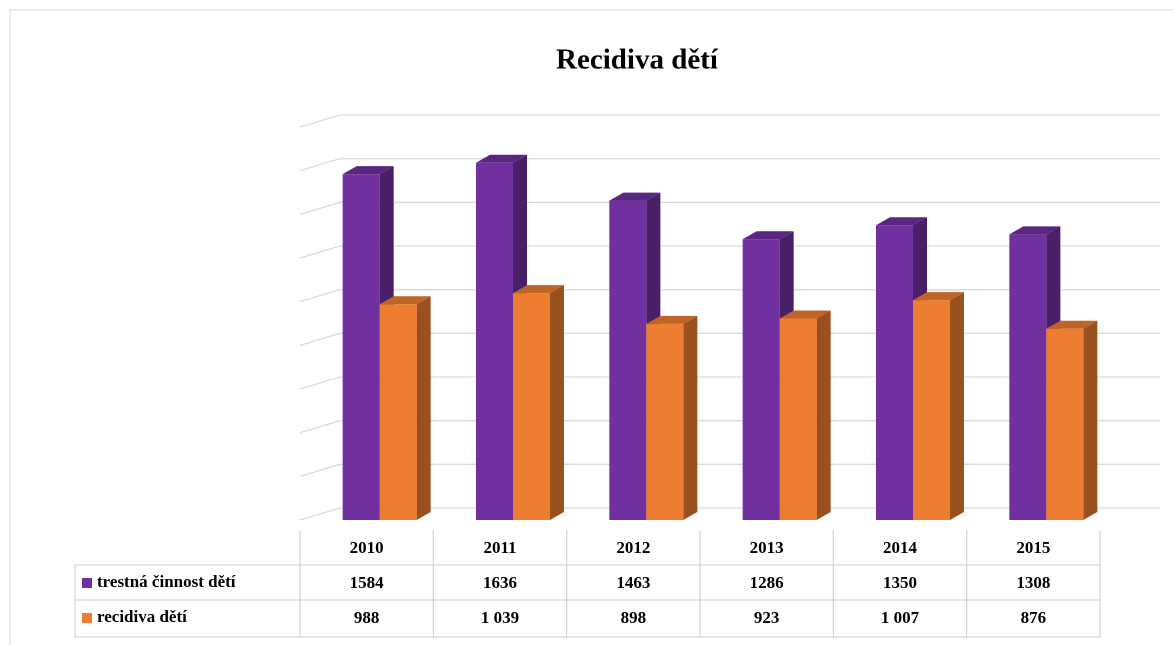 Image resolution: width=1173 pixels, height=645 pixels. I want to click on data-label: 1636, so click(500, 582).